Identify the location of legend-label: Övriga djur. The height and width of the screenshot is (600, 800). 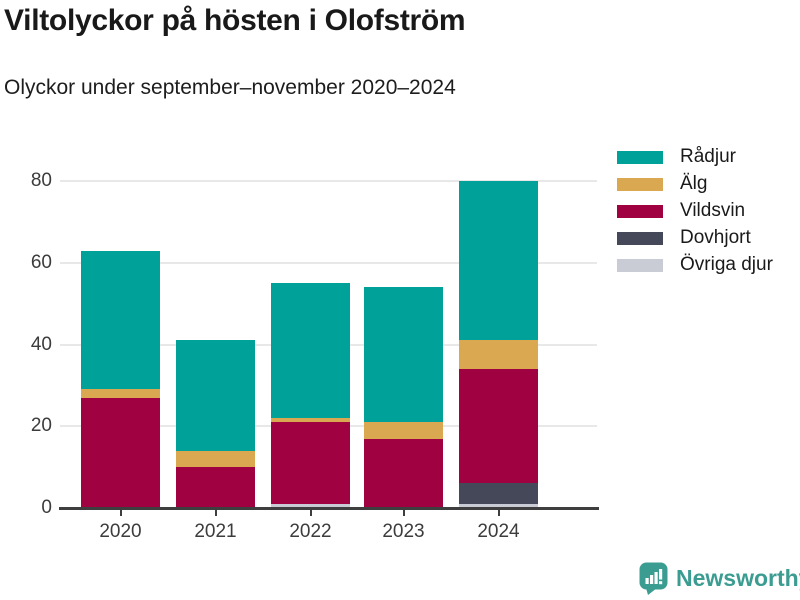
(726, 264).